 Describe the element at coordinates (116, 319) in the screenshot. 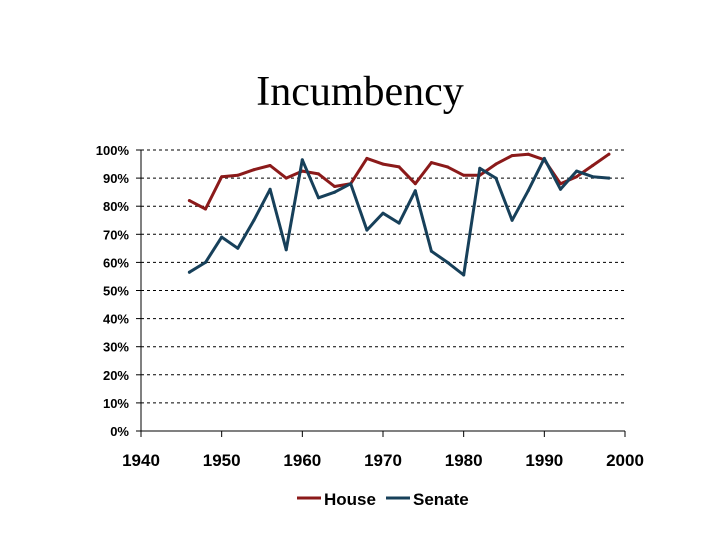

I see `y-tick-label: 40%` at that location.